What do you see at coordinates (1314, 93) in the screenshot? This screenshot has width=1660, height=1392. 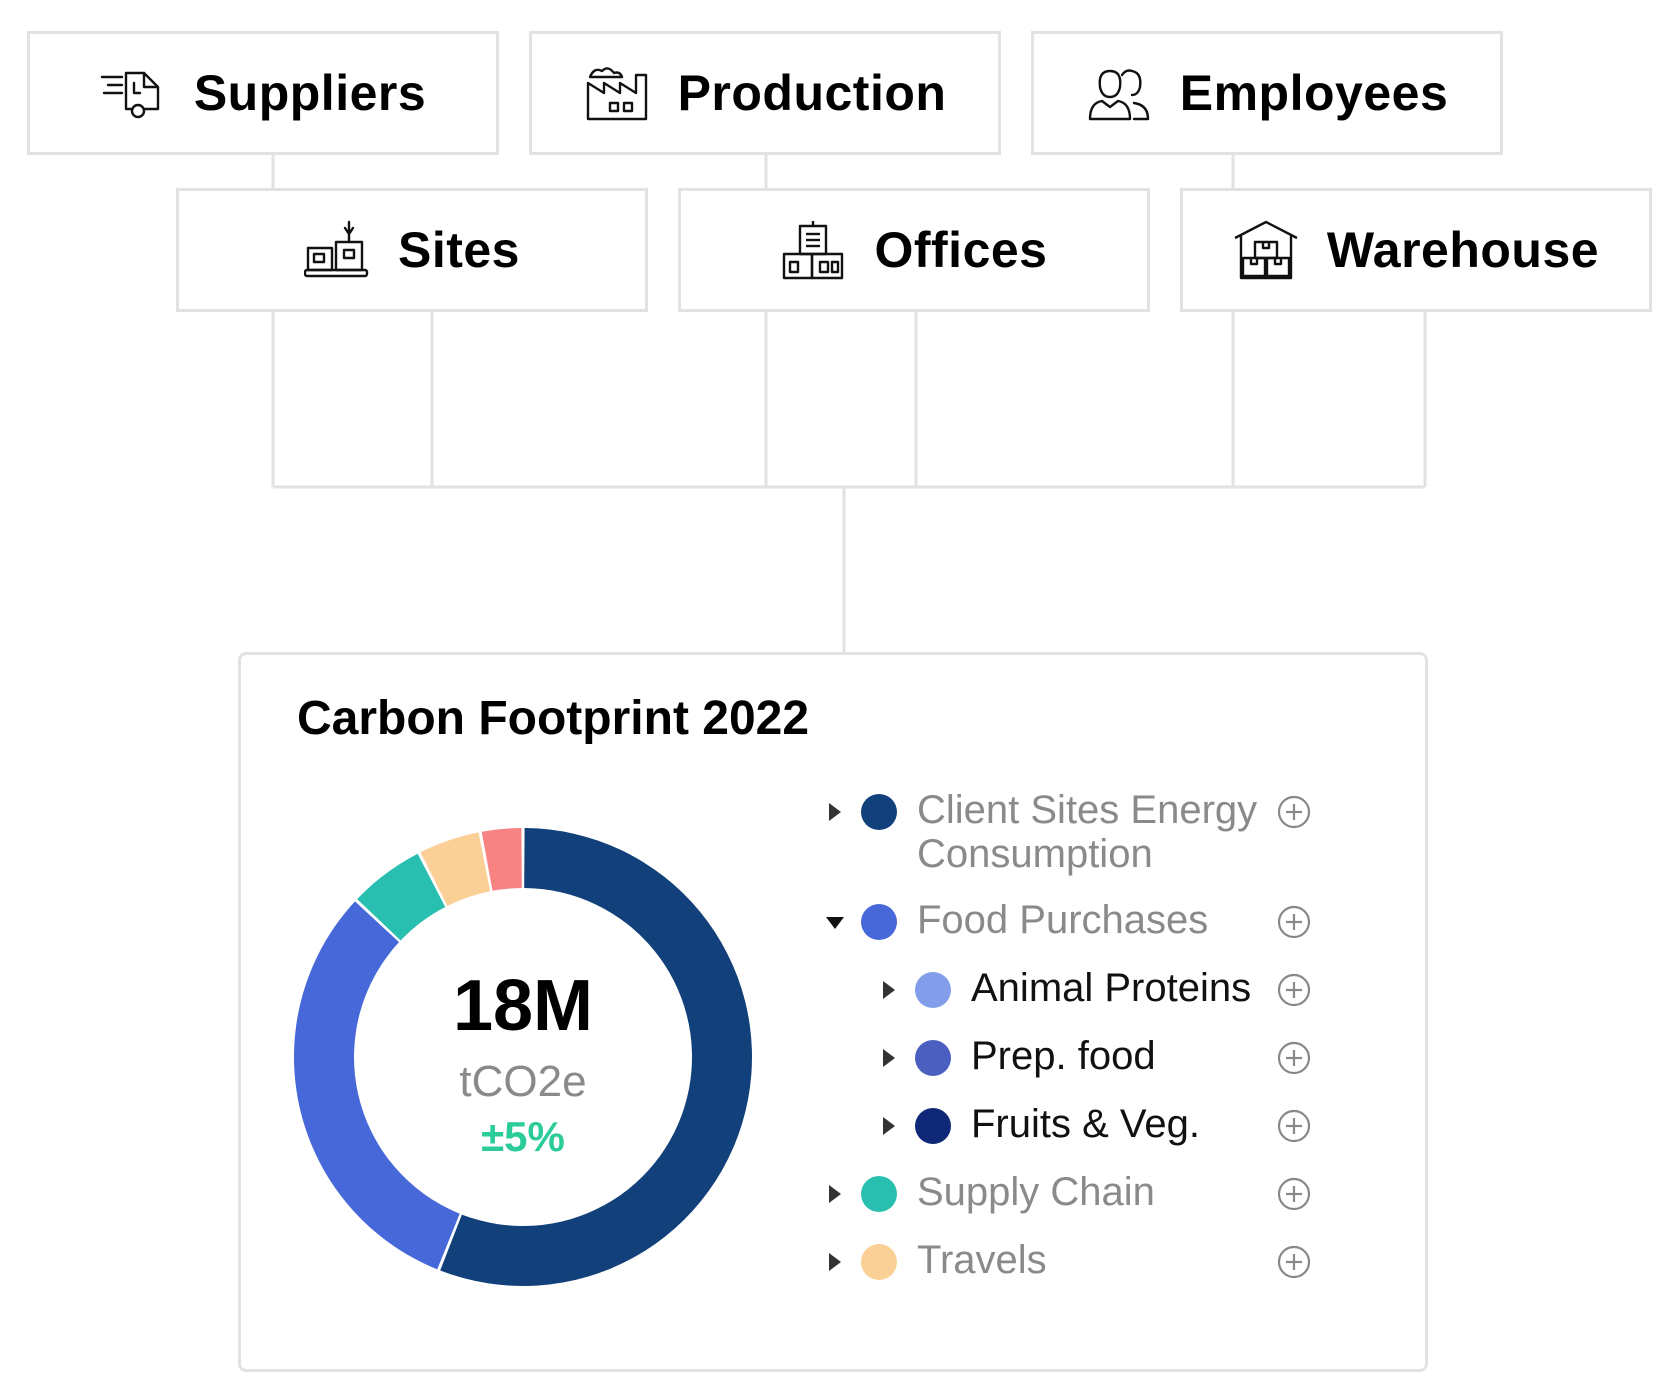 I see `node-label: Employees` at bounding box center [1314, 93].